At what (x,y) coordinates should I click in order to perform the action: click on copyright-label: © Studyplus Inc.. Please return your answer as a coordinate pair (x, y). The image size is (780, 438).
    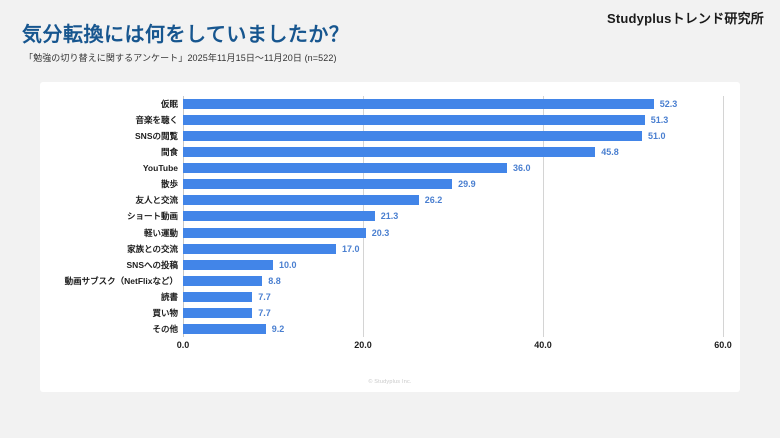
    Looking at the image, I should click on (390, 382).